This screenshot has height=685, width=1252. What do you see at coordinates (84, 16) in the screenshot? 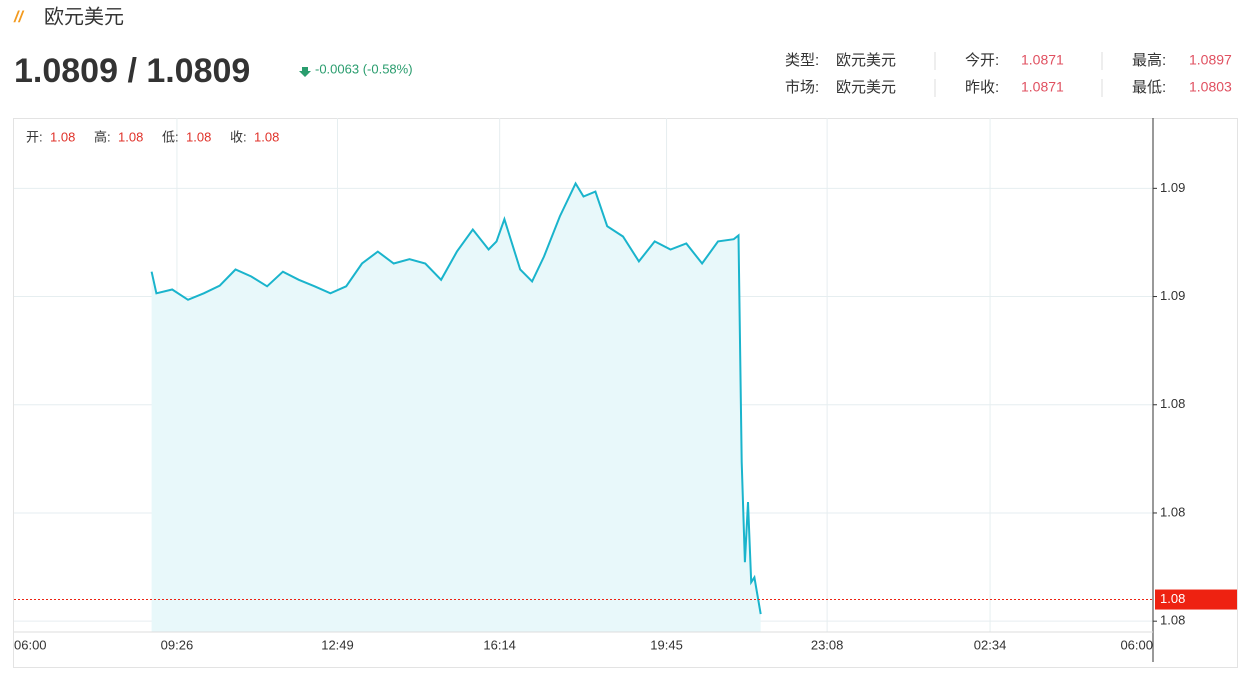
I see `title: 欧元美元` at bounding box center [84, 16].